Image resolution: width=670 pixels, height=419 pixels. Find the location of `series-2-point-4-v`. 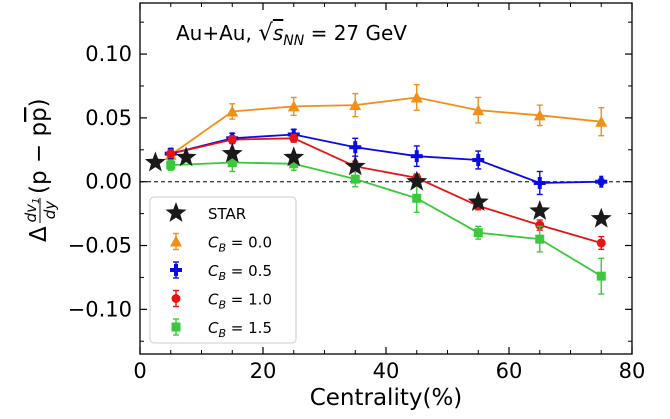

series-2-point-4-v is located at coordinates (416, 156).